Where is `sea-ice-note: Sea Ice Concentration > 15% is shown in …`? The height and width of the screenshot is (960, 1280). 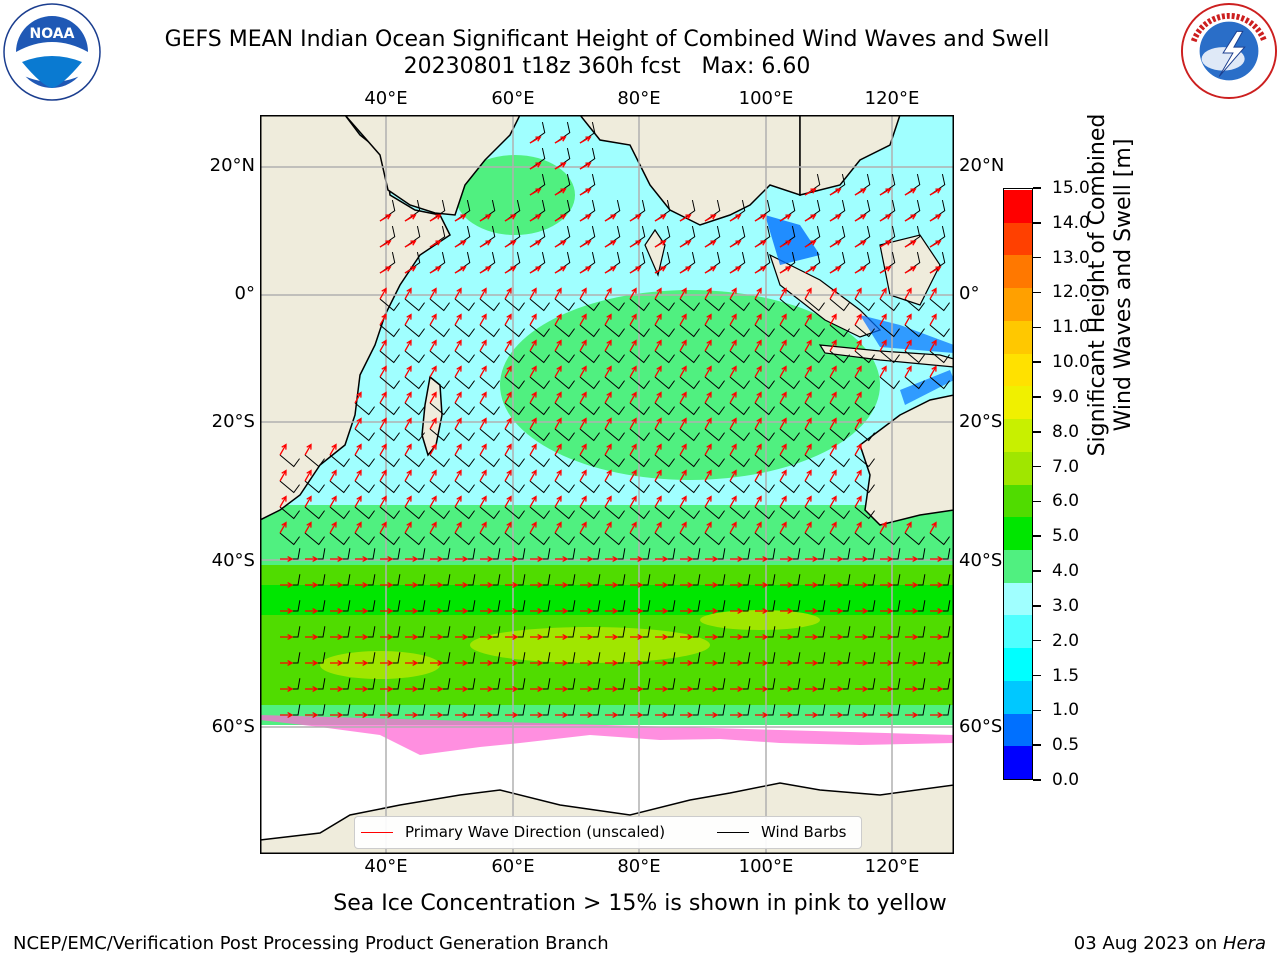 sea-ice-note: Sea Ice Concentration > 15% is shown in … is located at coordinates (640, 903).